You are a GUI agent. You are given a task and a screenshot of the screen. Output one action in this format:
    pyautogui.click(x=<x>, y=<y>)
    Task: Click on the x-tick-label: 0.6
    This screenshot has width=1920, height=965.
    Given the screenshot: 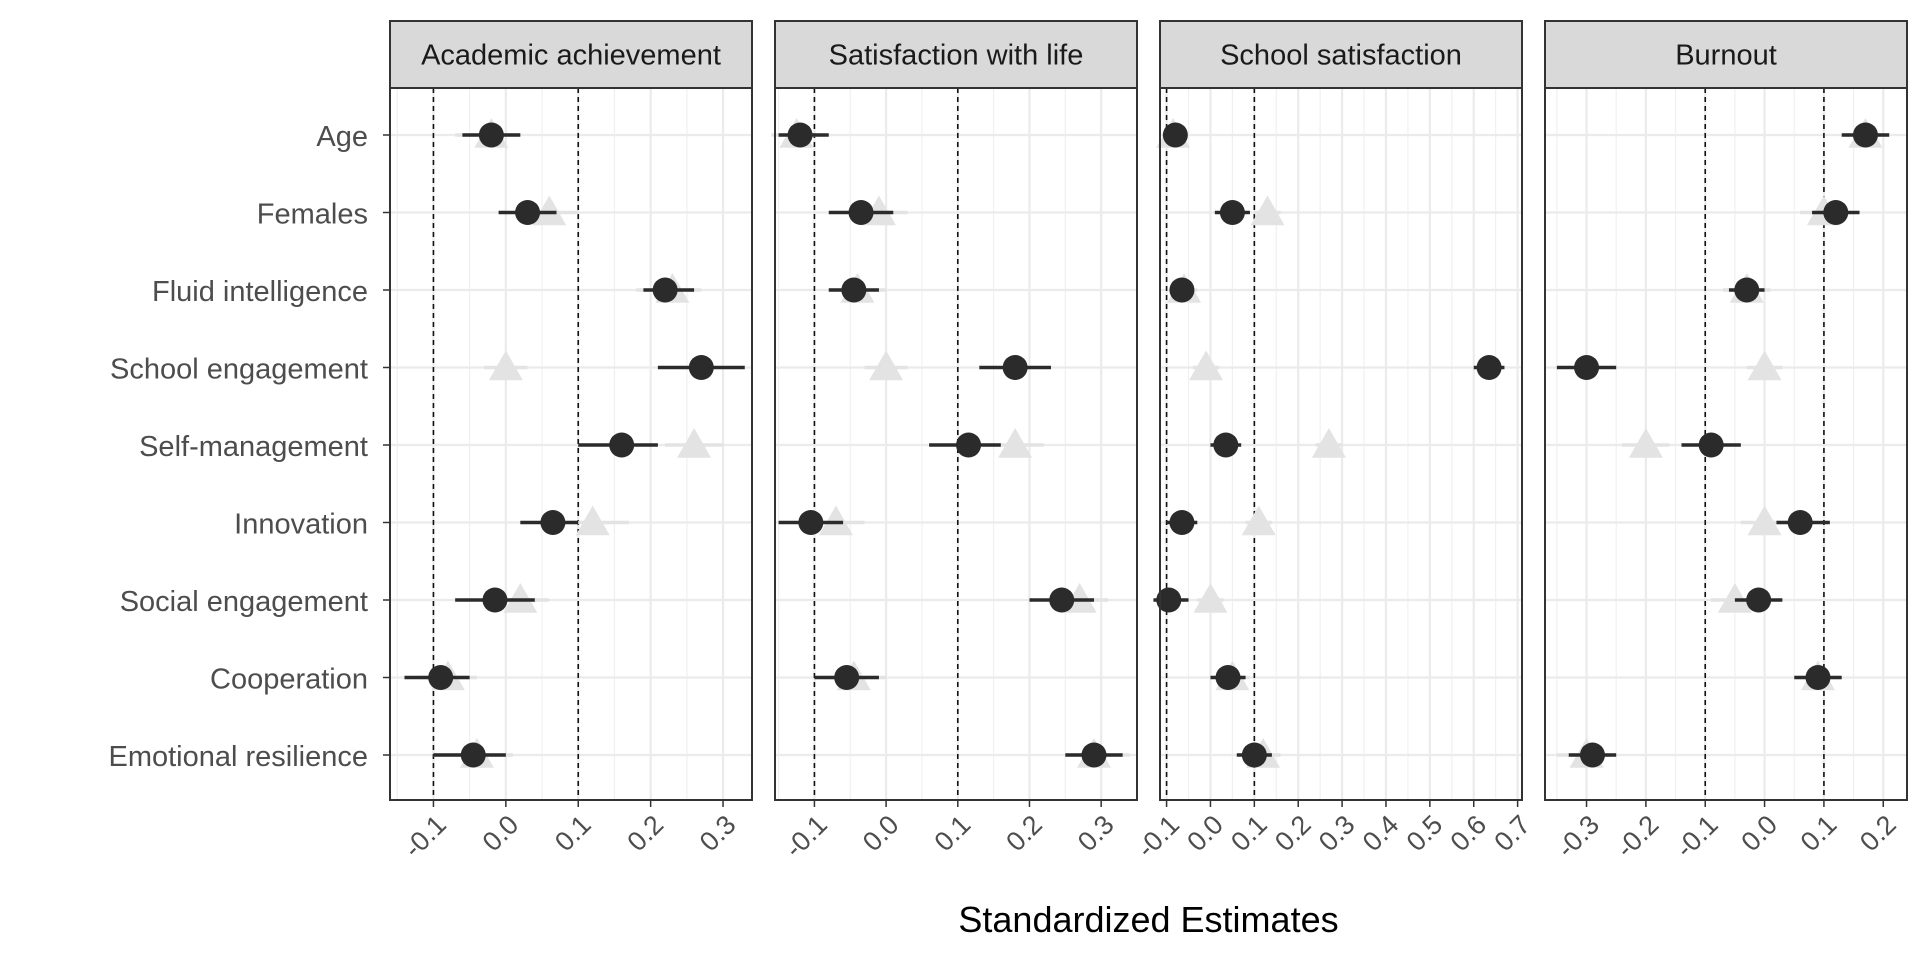 What is the action you would take?
    pyautogui.click(x=1469, y=833)
    